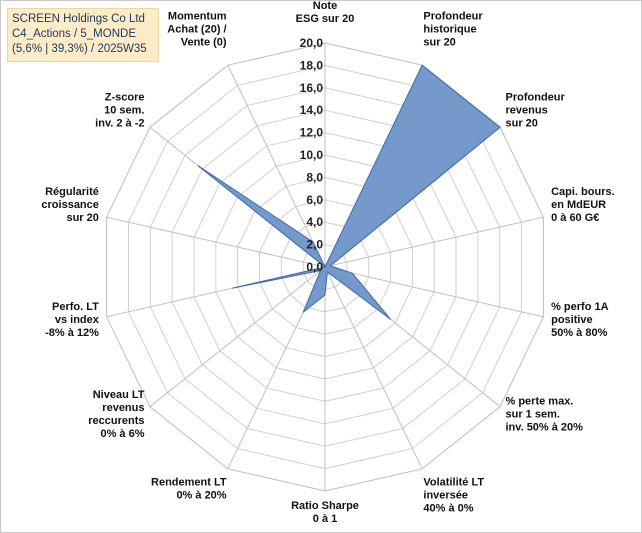 The width and height of the screenshot is (642, 533). Describe the element at coordinates (72, 333) in the screenshot. I see `axis-label-line: -8% à 12%` at that location.